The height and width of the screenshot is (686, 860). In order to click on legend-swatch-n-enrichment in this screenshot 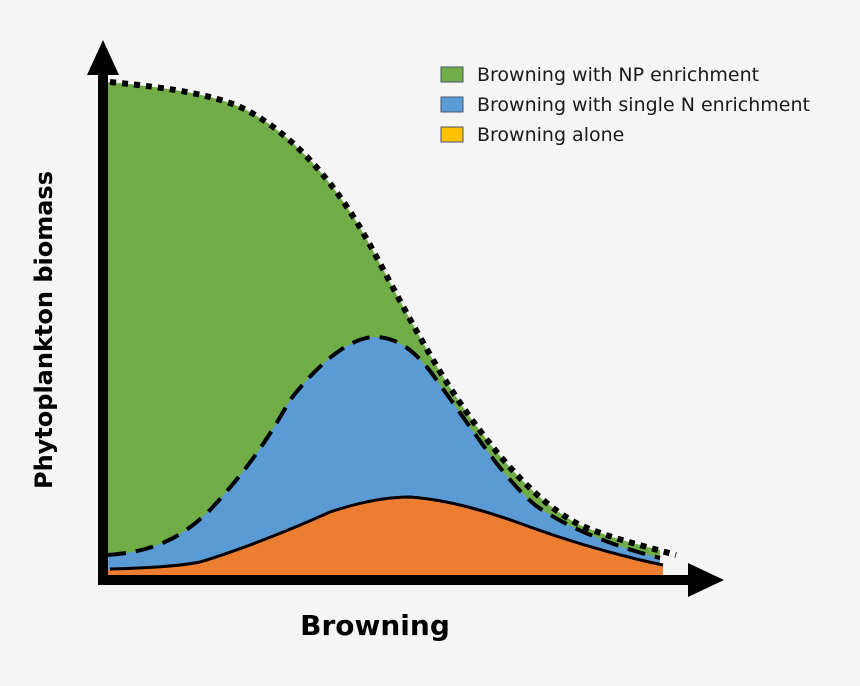, I will do `click(452, 104)`.